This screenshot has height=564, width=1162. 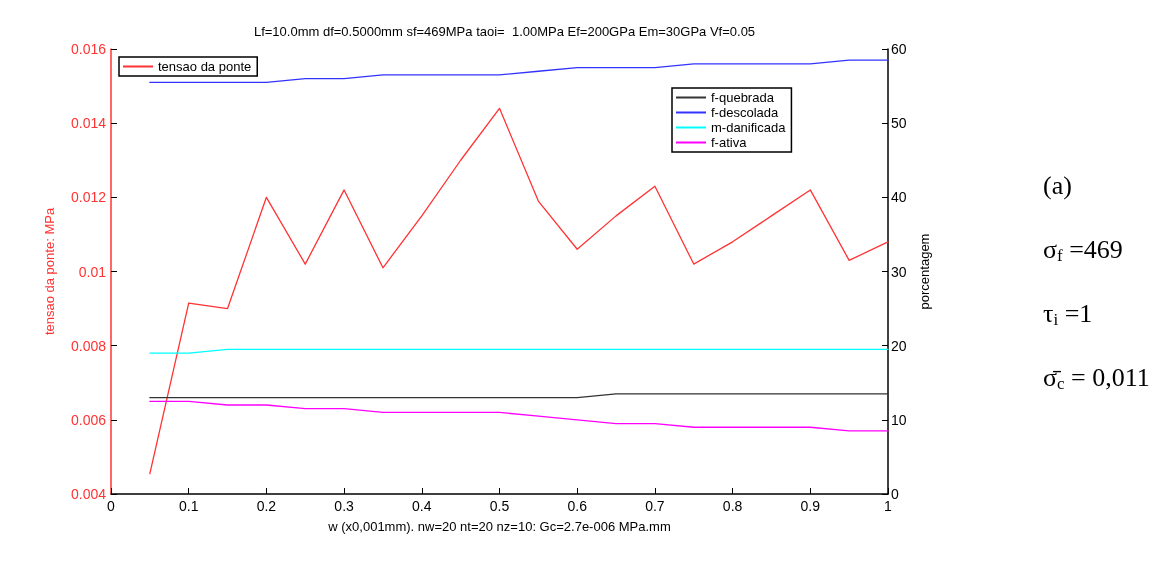 What do you see at coordinates (655, 506) in the screenshot?
I see `x-tick-label: 0.7` at bounding box center [655, 506].